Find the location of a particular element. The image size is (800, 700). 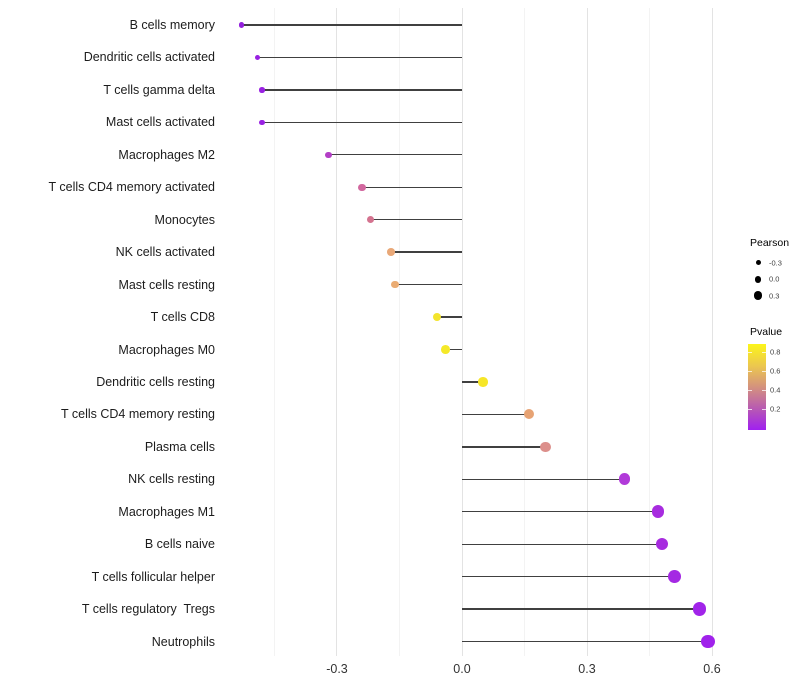

category-label: Monocytes is located at coordinates (184, 219).